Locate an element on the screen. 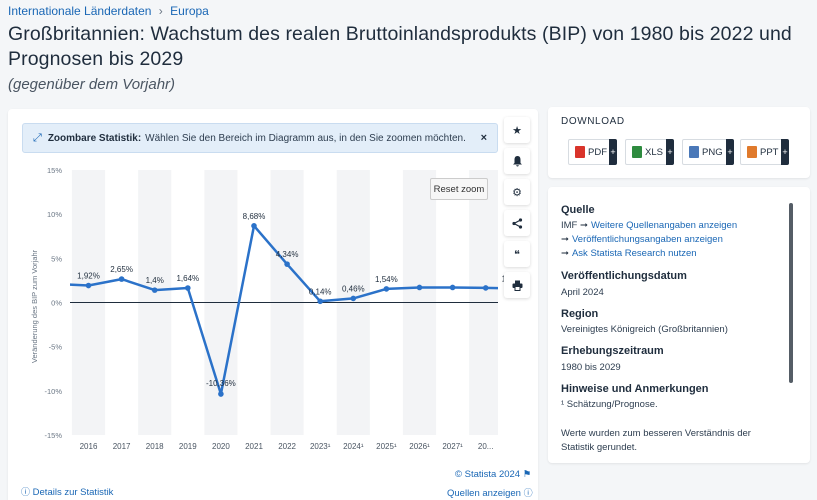  download-xls-label: XLS is located at coordinates (654, 152).